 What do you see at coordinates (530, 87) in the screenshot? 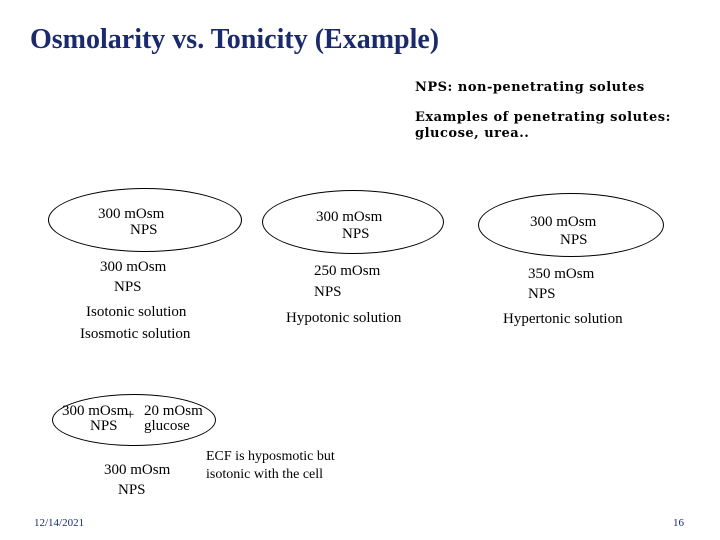
I see `nps-definition: NPS: non-penetrating solutes` at bounding box center [530, 87].